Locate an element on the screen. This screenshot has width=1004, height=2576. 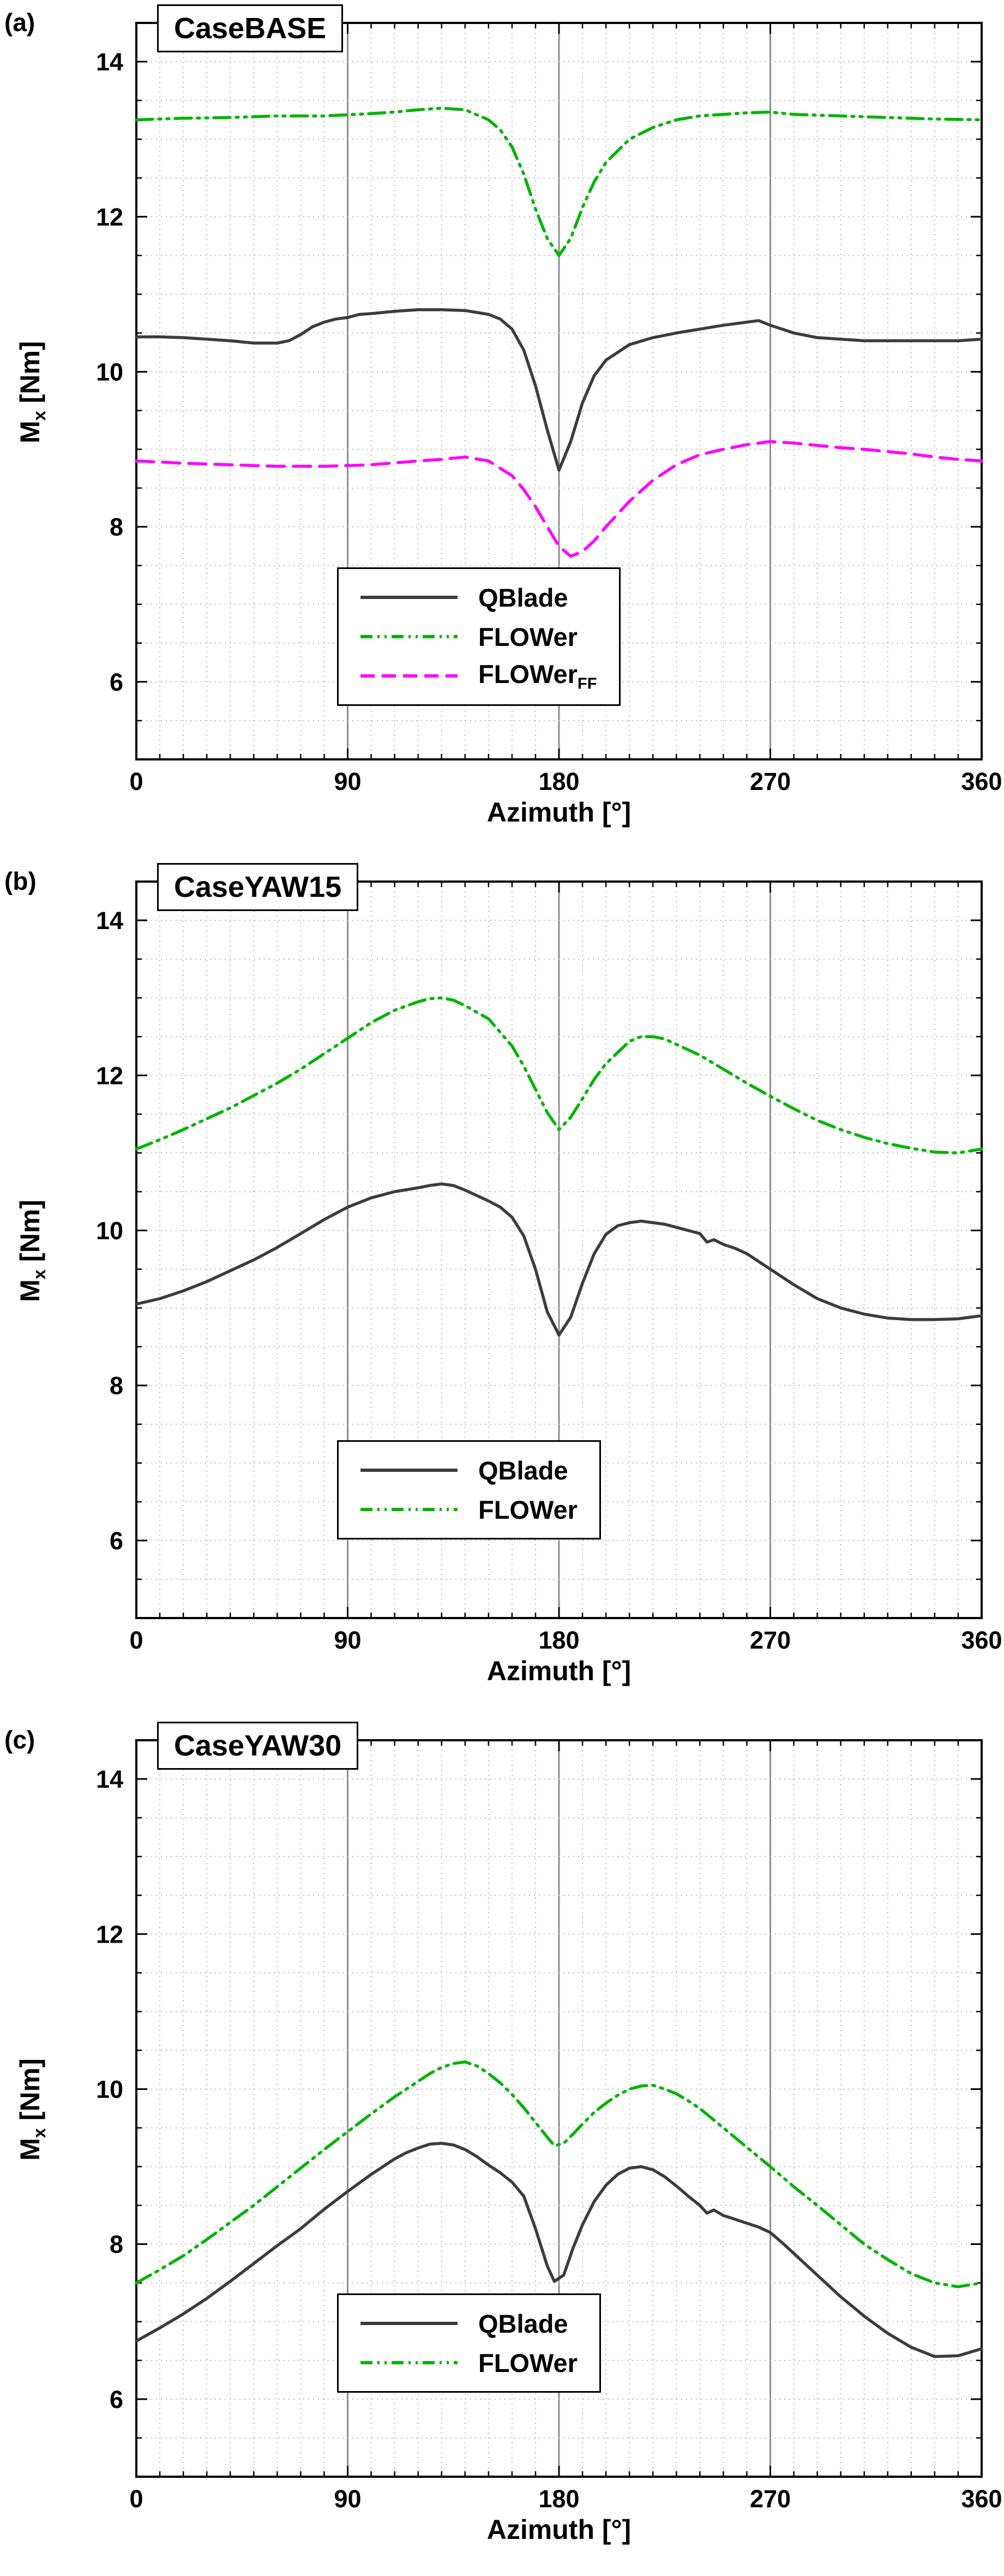
chart-title-c: CaseYAW30 is located at coordinates (258, 1746).